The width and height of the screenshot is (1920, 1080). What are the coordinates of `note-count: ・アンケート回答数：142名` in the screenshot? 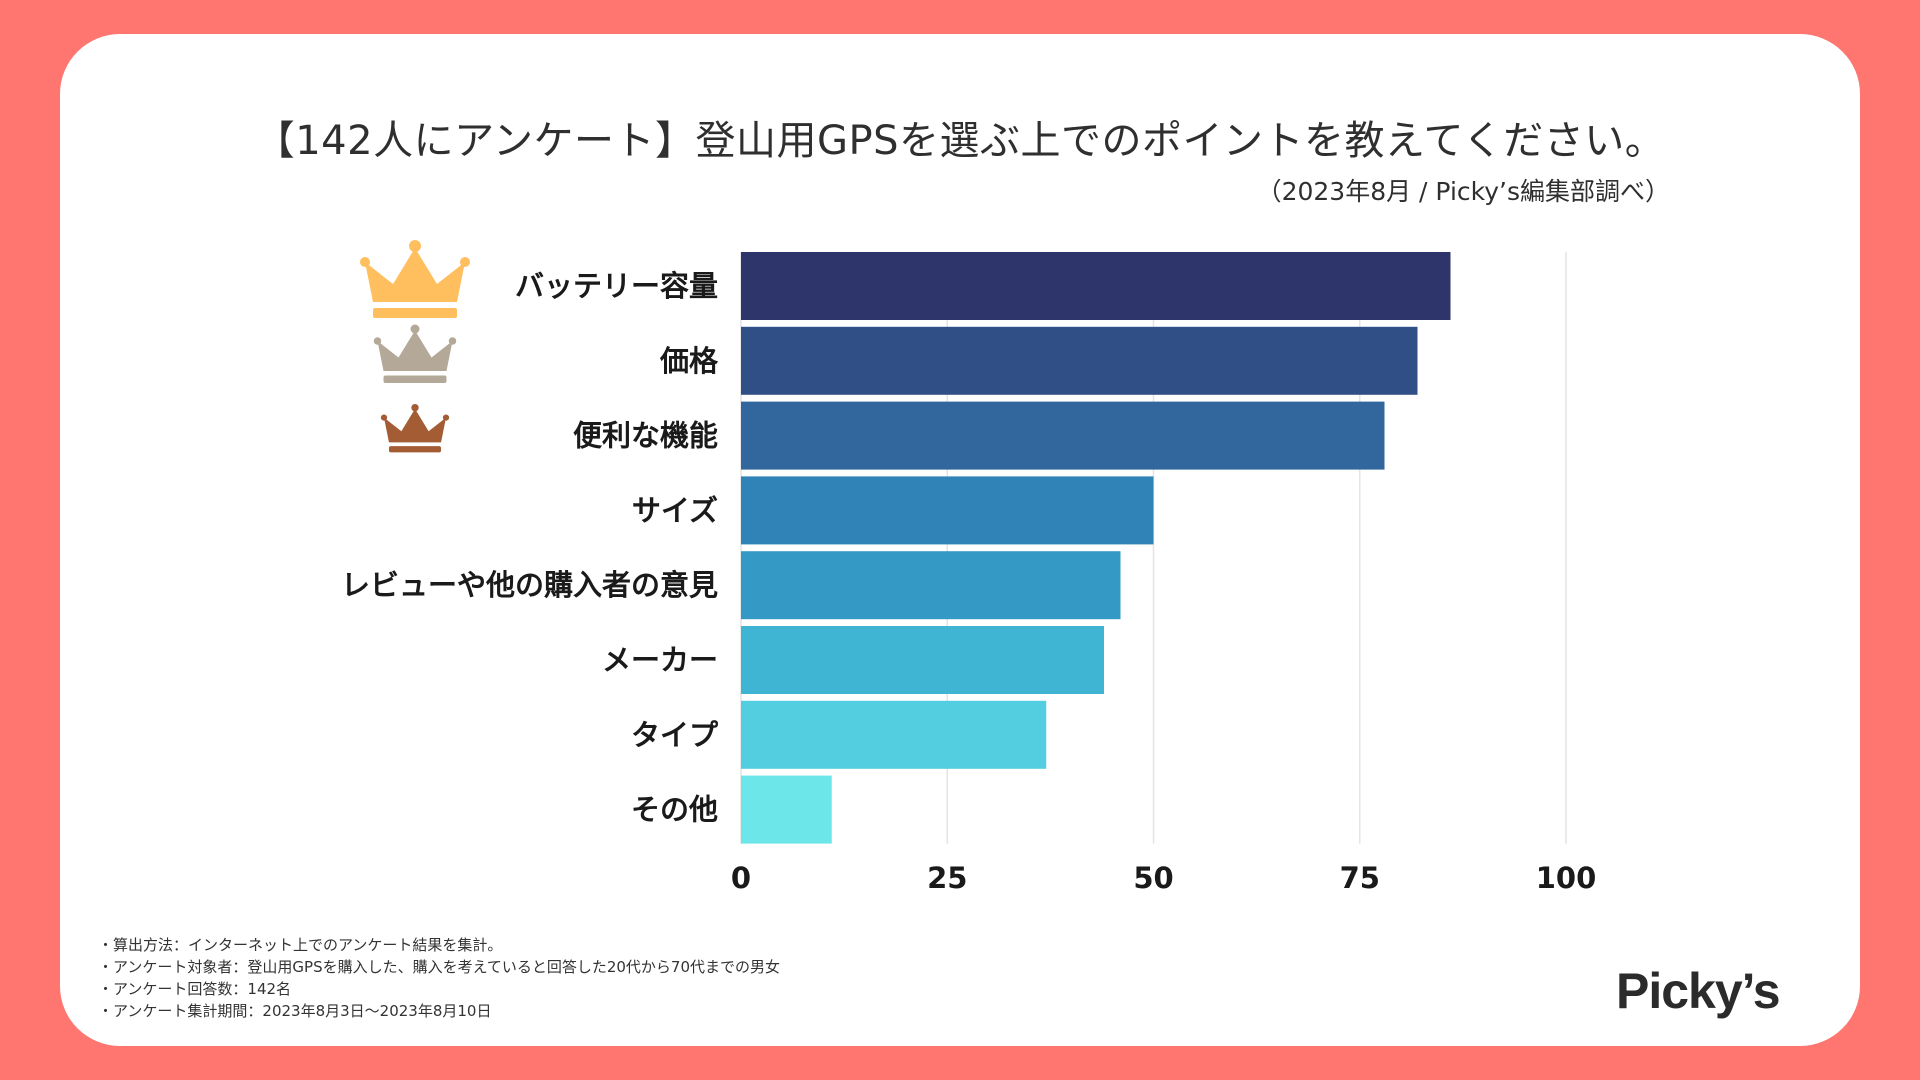 It's located at (195, 989).